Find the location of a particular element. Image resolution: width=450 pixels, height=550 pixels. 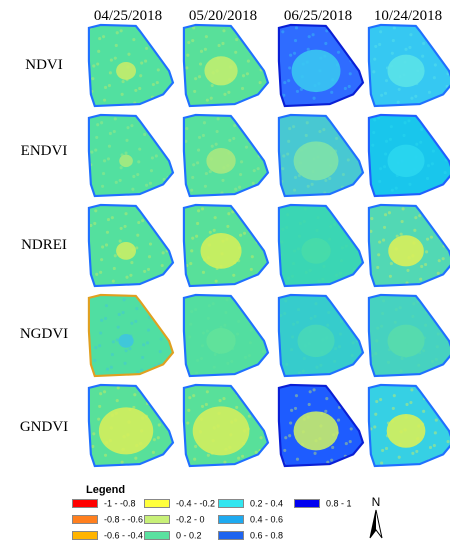

legend-label: -0.2 - 0 is located at coordinates (190, 519).